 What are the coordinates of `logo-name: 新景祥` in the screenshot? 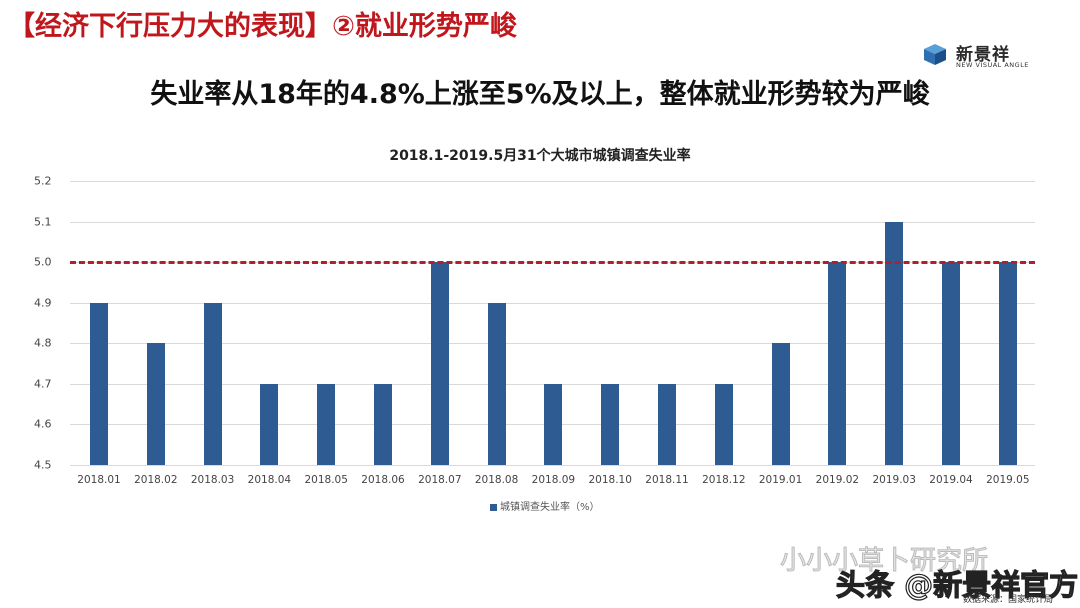 It's located at (983, 55).